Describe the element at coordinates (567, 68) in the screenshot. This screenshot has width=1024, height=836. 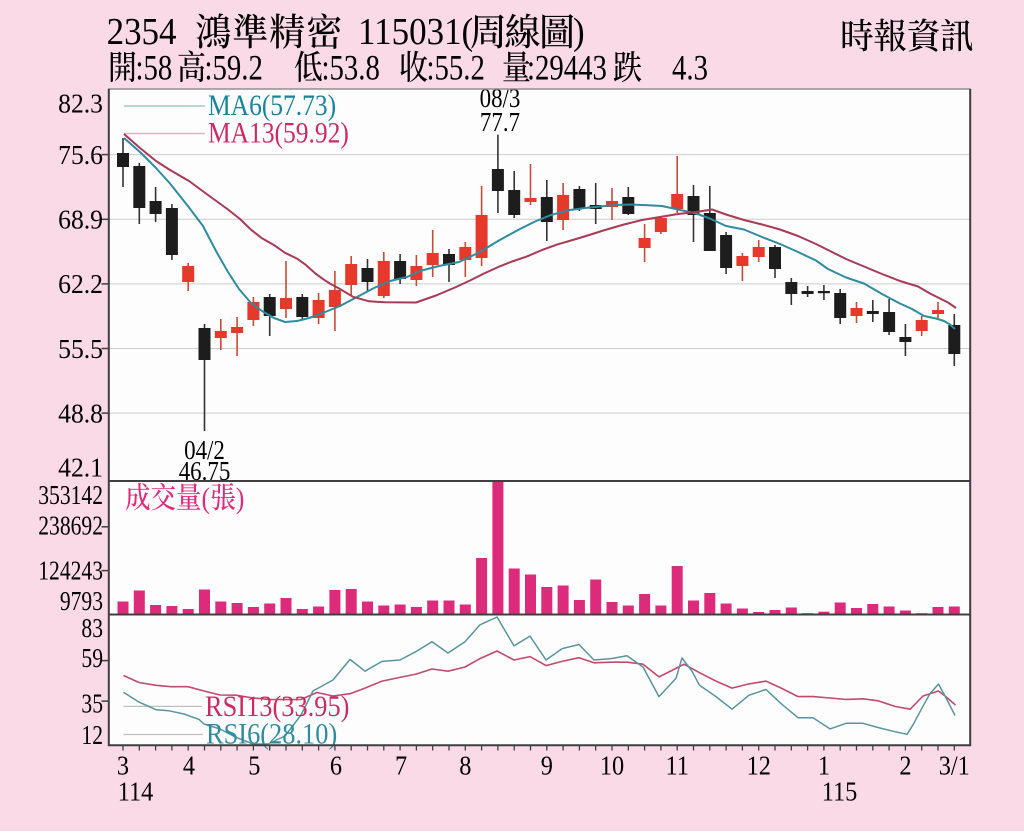
I see `svg-text: :29443` at that location.